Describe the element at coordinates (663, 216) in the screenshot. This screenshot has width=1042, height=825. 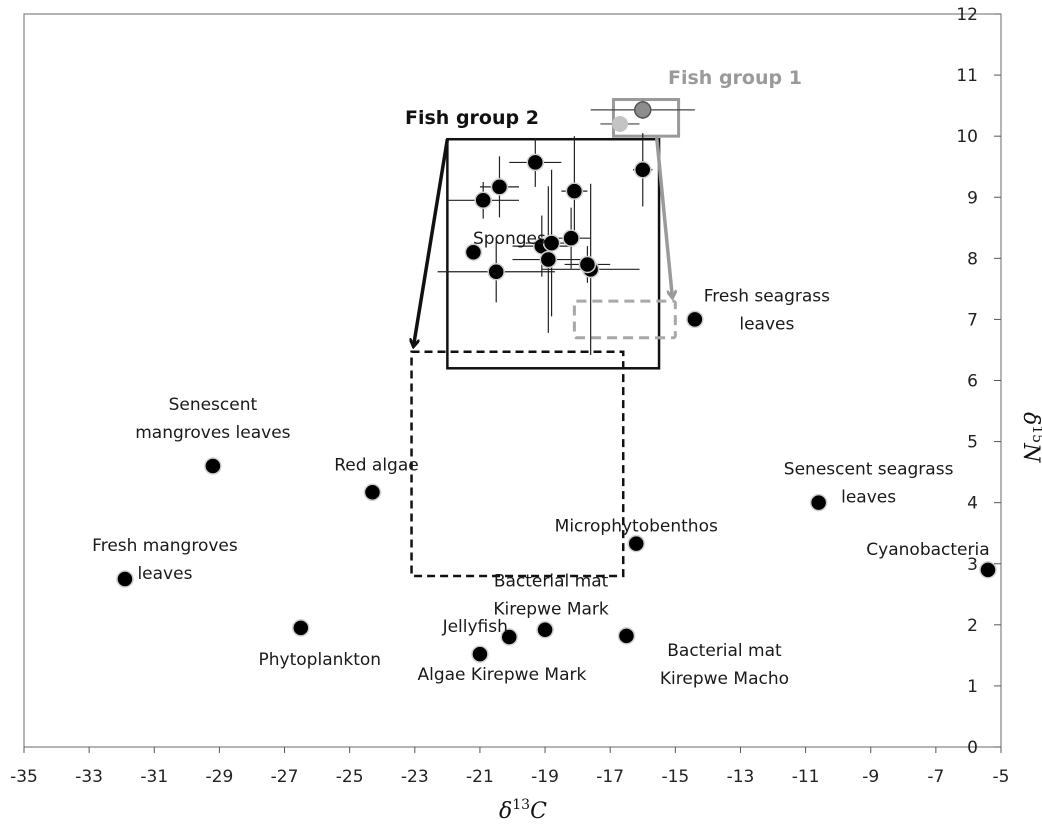
I see `fish-group-1-shift-arrow` at that location.